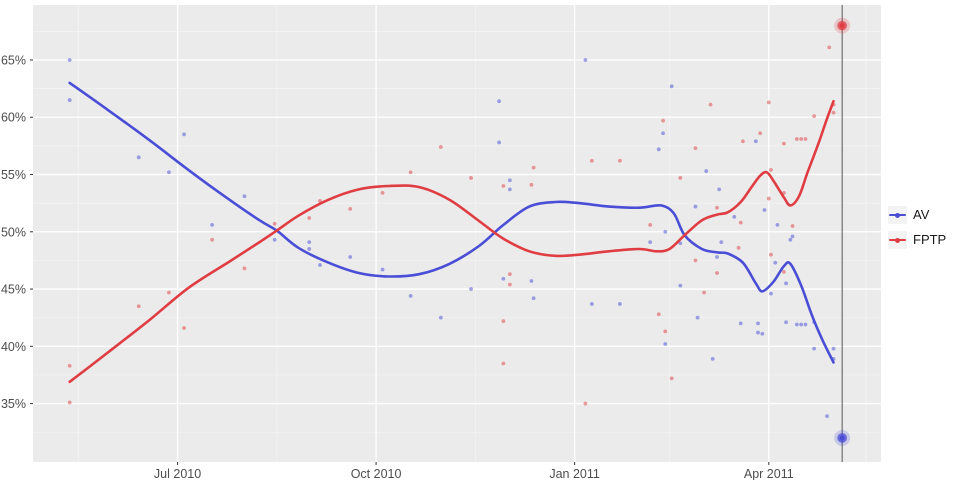  What do you see at coordinates (177, 473) in the screenshot?
I see `x-tick-label: Jul 2010` at bounding box center [177, 473].